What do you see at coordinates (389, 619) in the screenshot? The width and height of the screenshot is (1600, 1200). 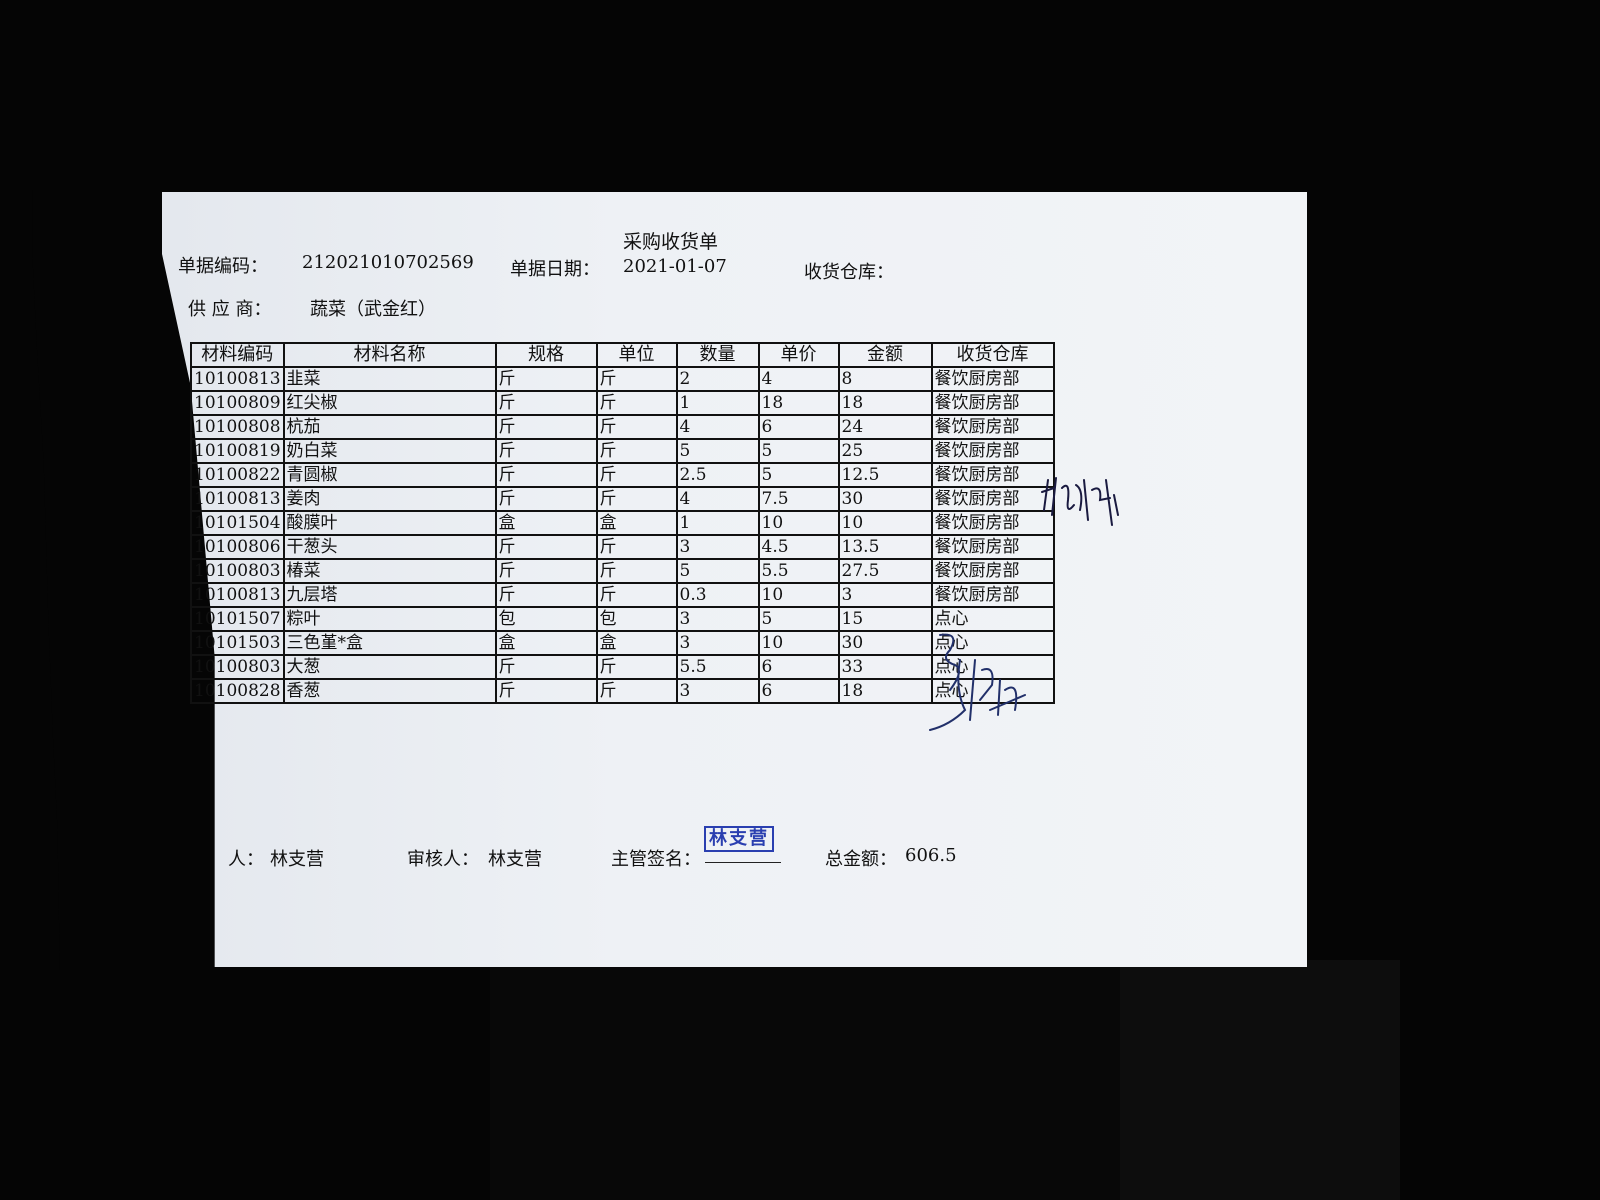 I see `table-cell: 粽叶` at bounding box center [389, 619].